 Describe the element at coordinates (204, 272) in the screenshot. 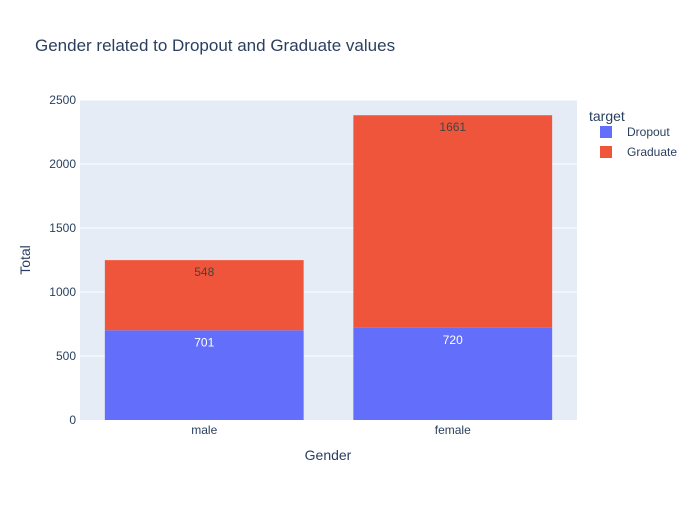

I see `bar-value-label: 548` at that location.